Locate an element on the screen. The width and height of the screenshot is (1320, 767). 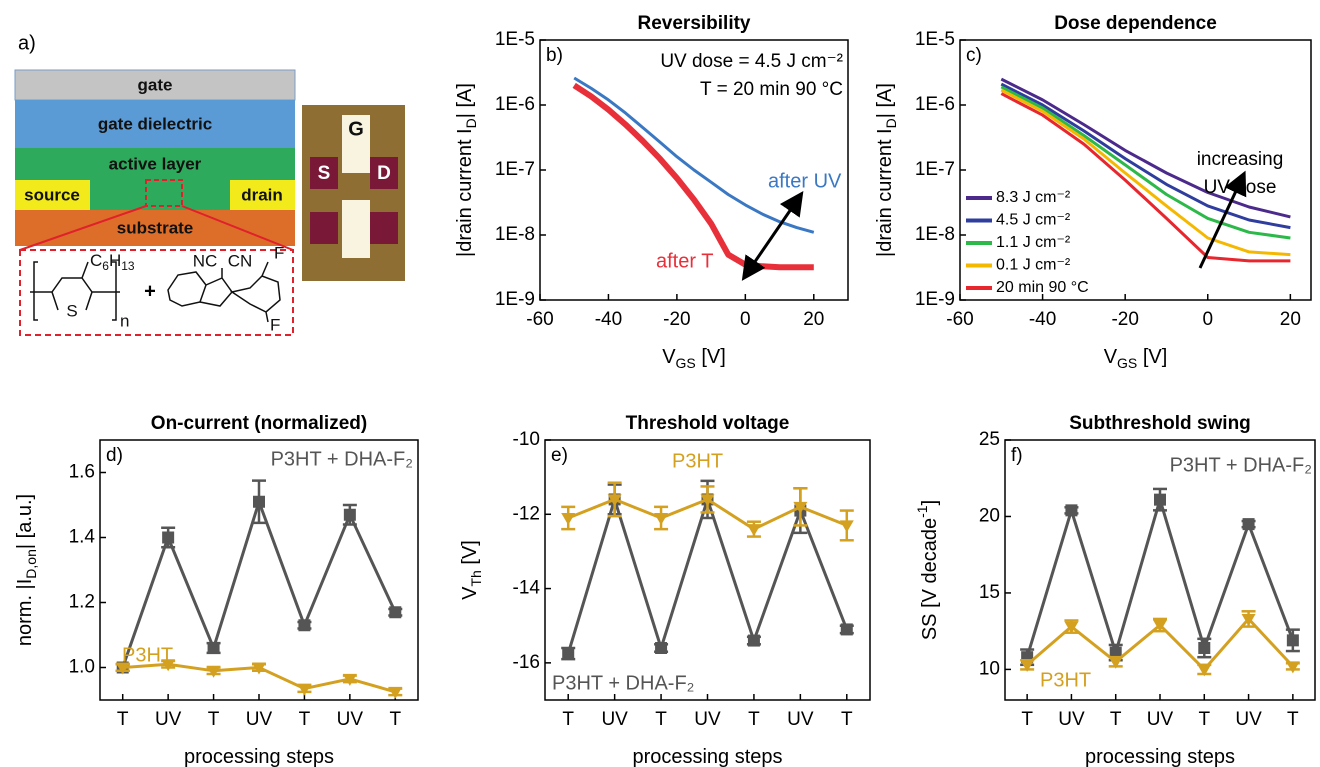
panel-label: c) is located at coordinates (974, 55).